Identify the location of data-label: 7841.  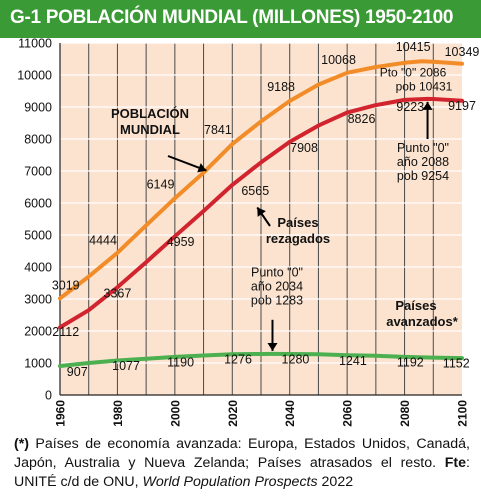
(218, 130).